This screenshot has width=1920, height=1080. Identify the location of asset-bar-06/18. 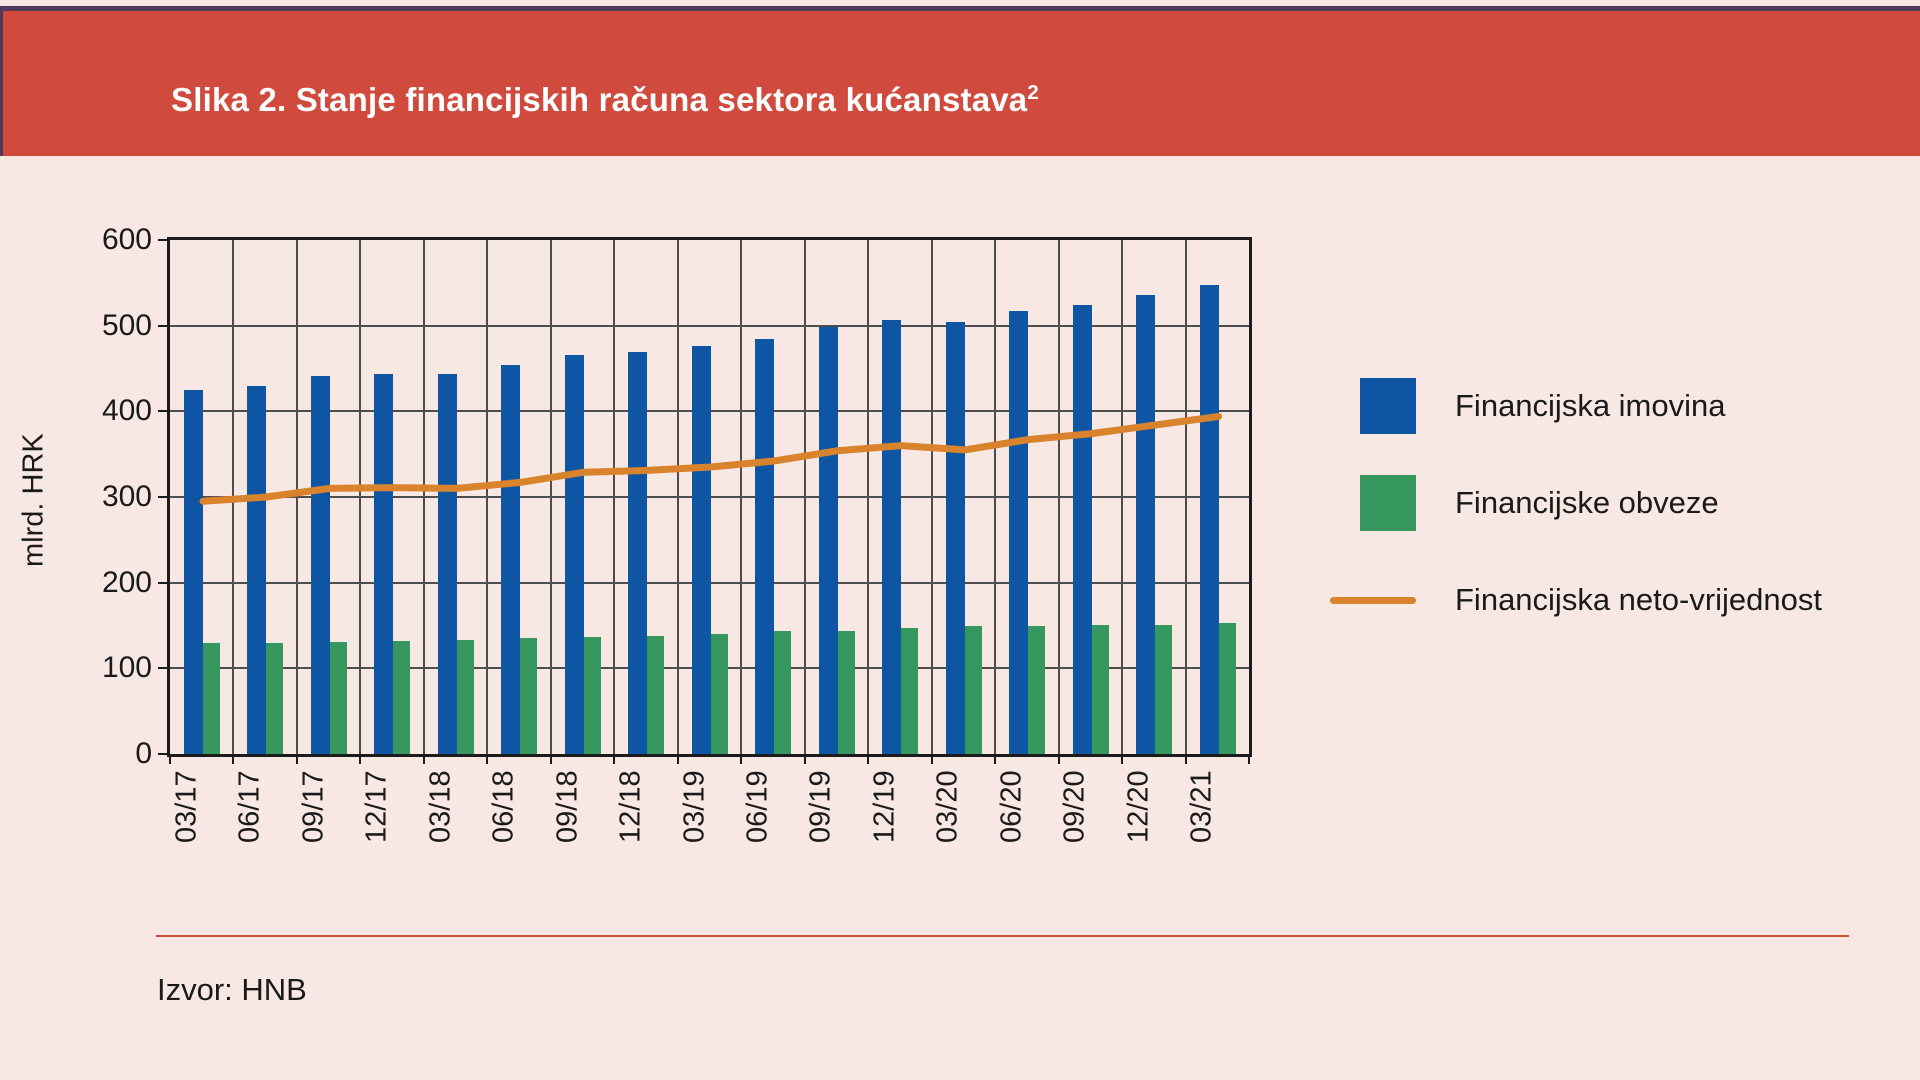
(511, 559).